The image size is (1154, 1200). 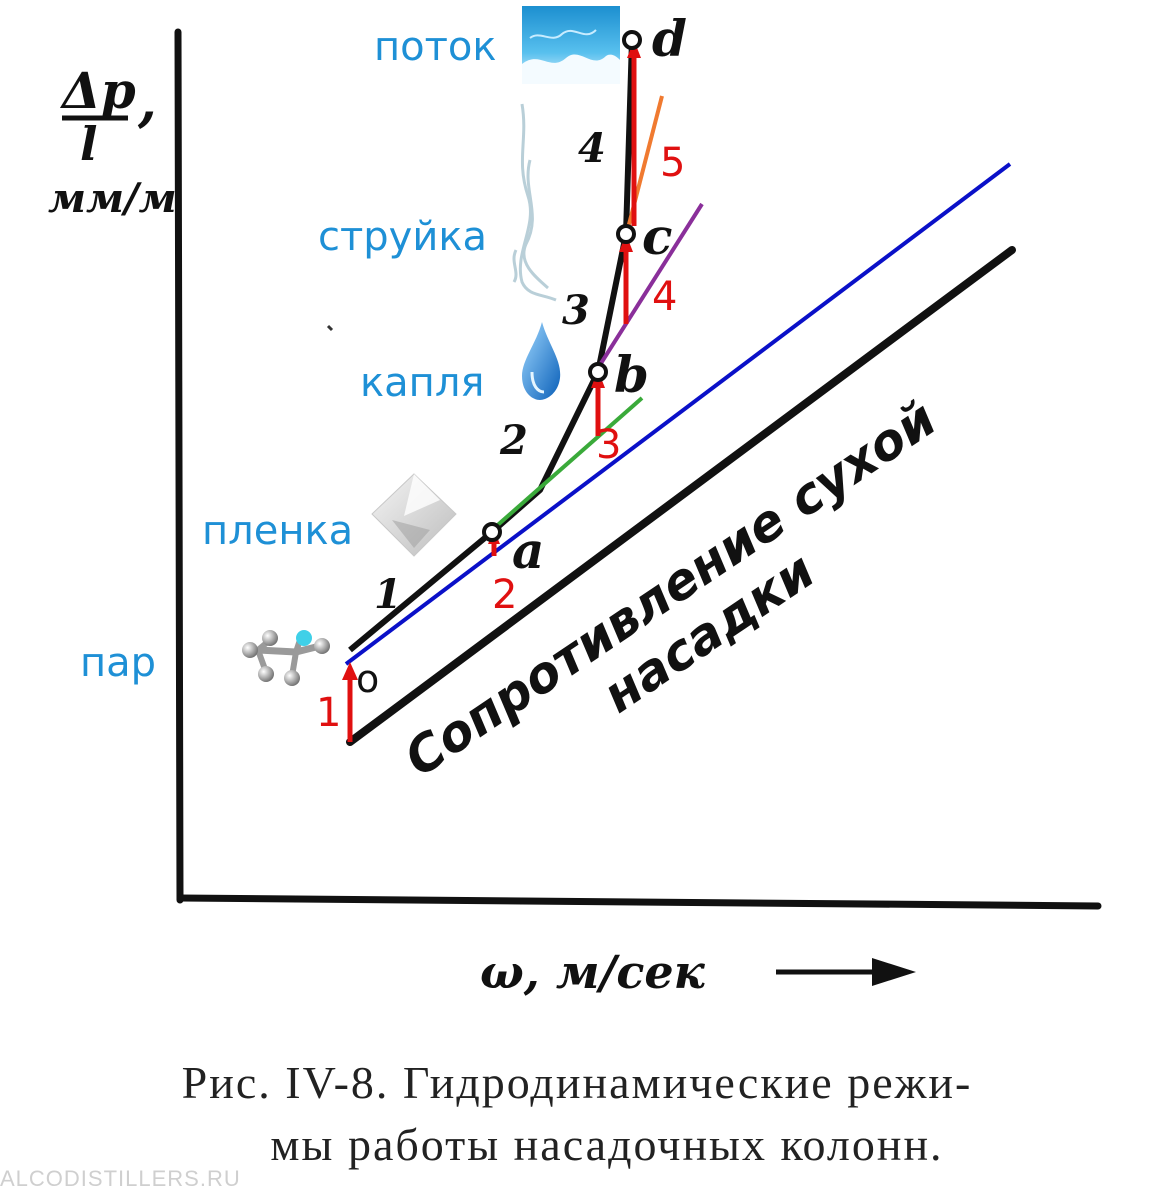 I want to click on point-label-d: d, so click(x=669, y=38).